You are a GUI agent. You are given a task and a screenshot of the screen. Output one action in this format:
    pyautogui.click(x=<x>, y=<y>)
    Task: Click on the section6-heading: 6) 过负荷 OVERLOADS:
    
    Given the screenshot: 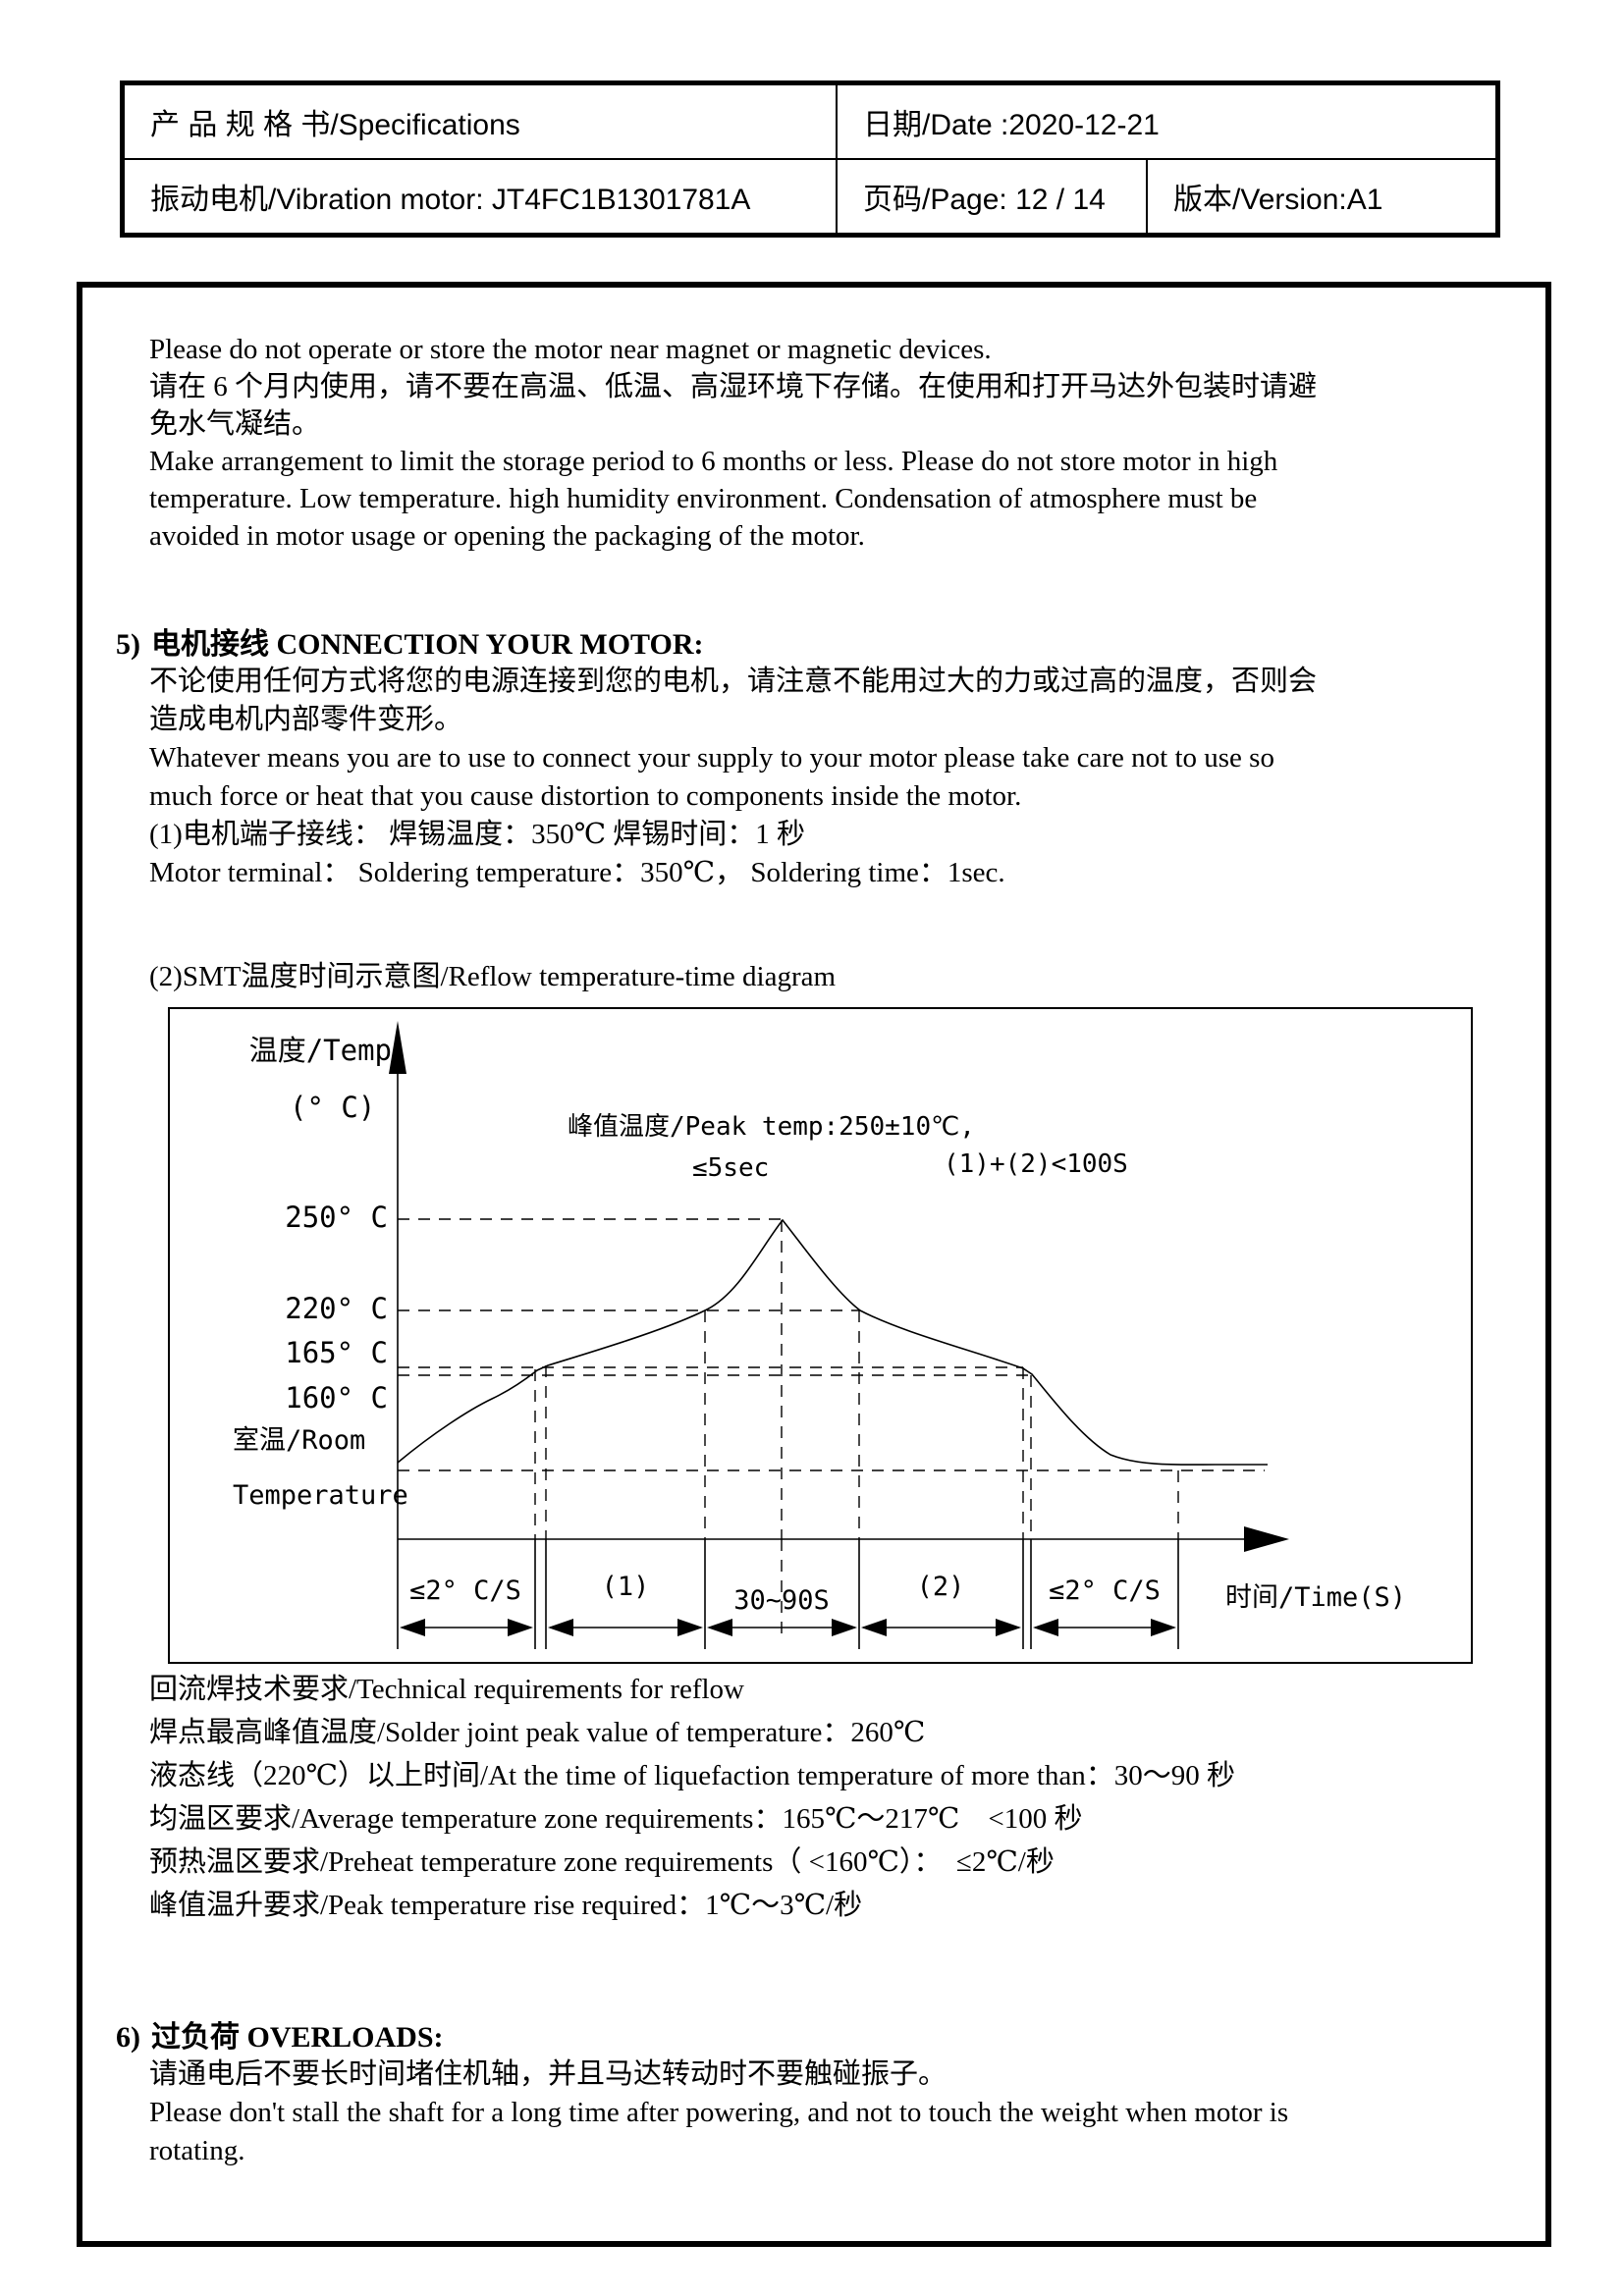 What is the action you would take?
    pyautogui.click(x=280, y=2034)
    